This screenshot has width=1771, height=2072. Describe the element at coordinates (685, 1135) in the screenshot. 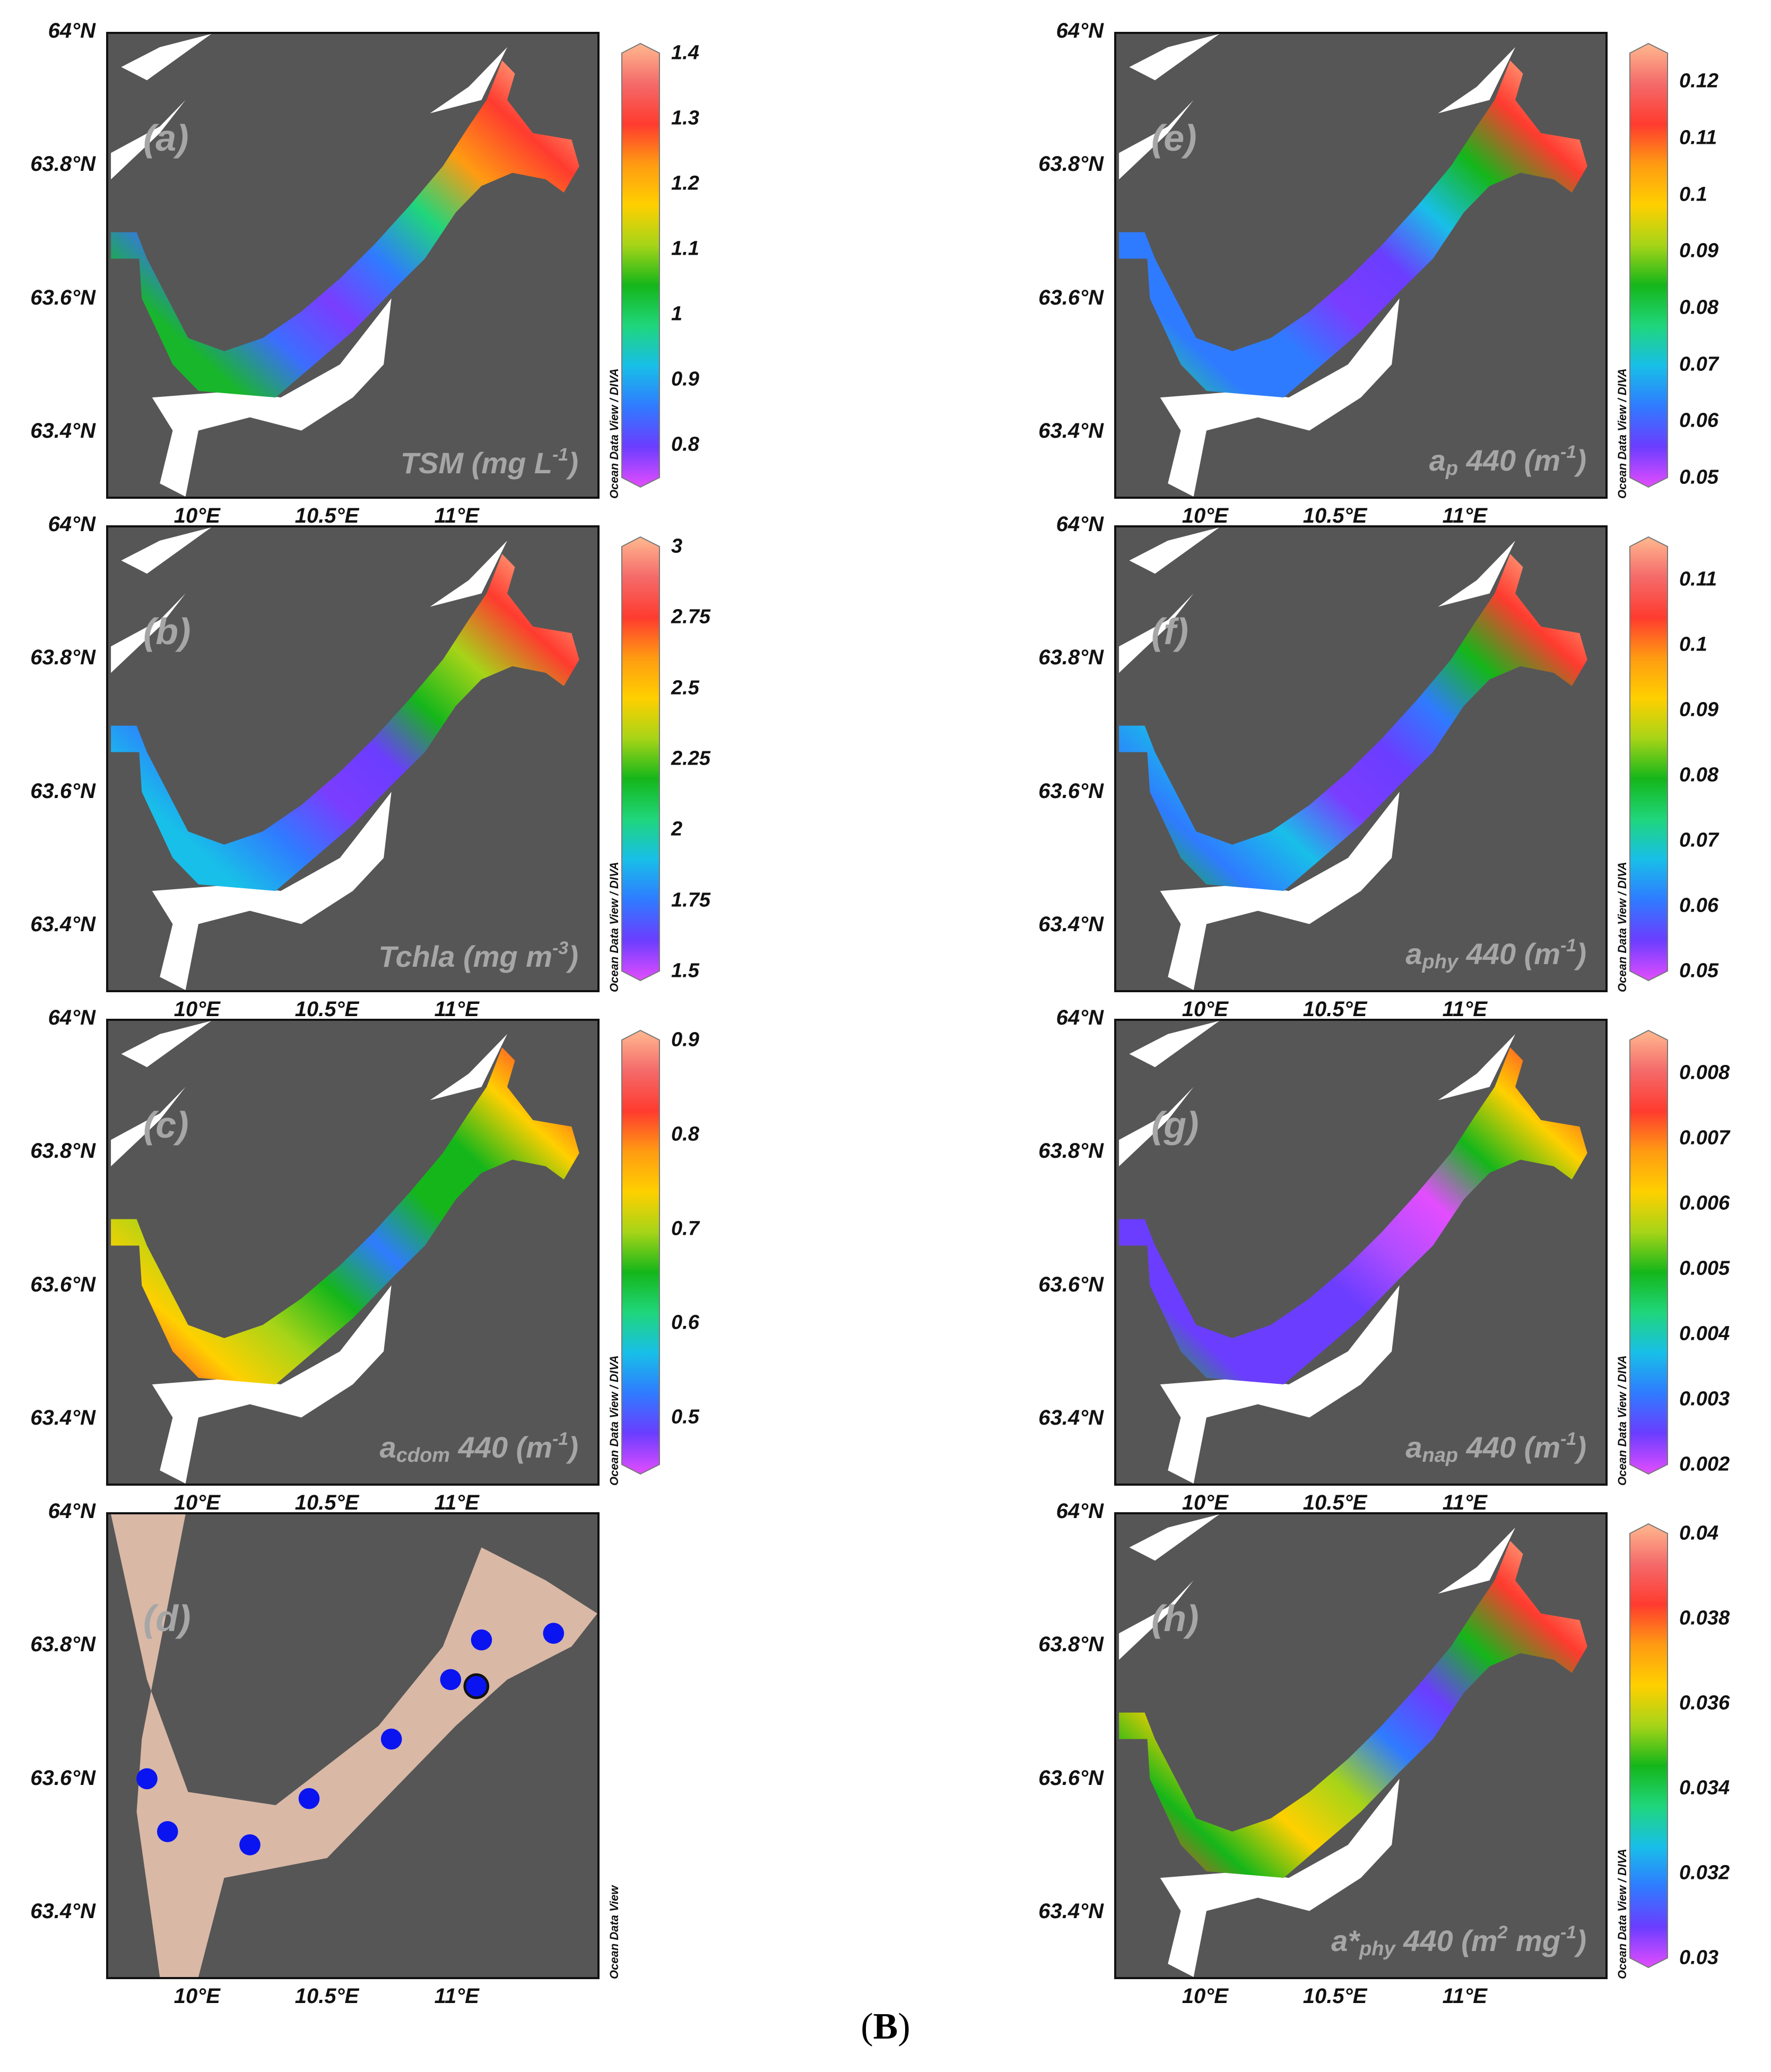

I see `colorbar-tick-label: 0.8` at that location.